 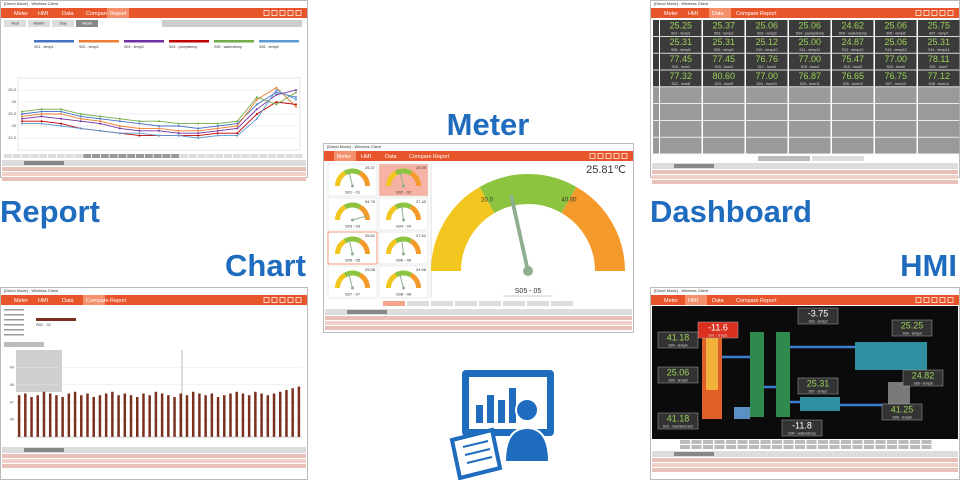 I want to click on tile-label: S18 - hum4, so click(x=809, y=67).